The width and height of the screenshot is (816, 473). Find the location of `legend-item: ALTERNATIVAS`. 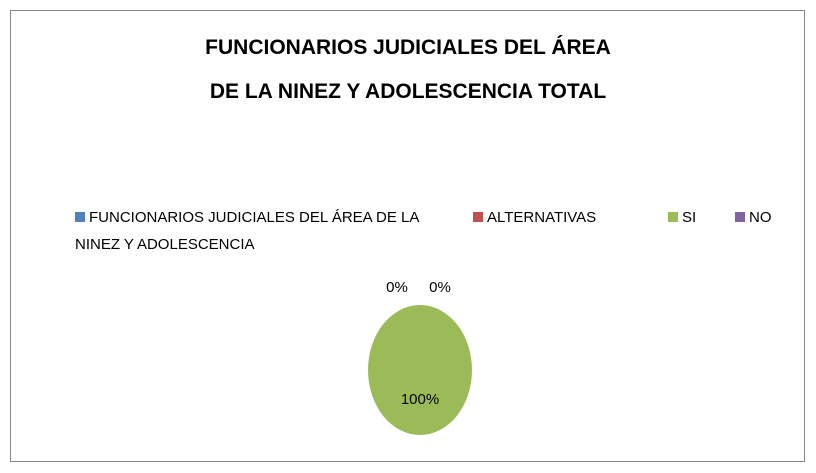

legend-item: ALTERNATIVAS is located at coordinates (563, 217).